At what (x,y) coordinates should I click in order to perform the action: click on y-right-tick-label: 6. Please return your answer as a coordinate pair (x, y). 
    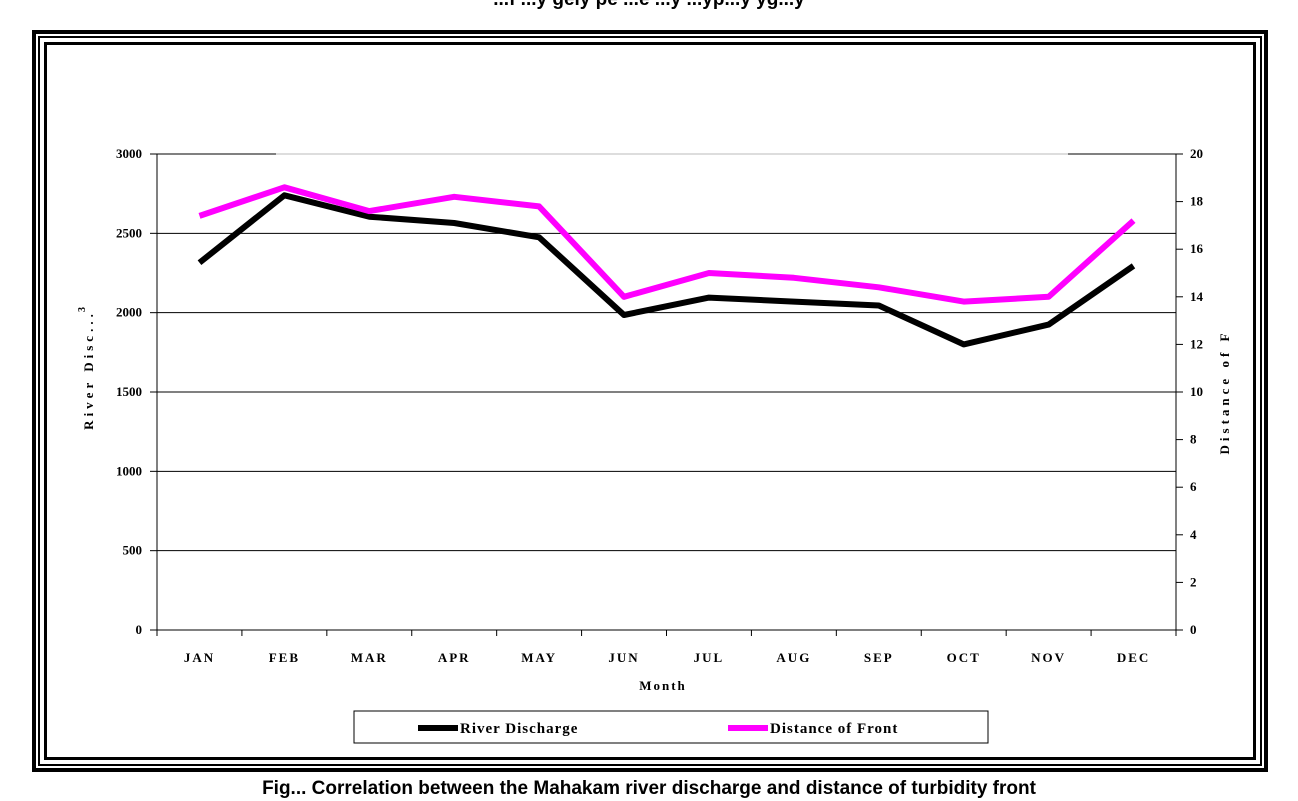
    Looking at the image, I should click on (1193, 486).